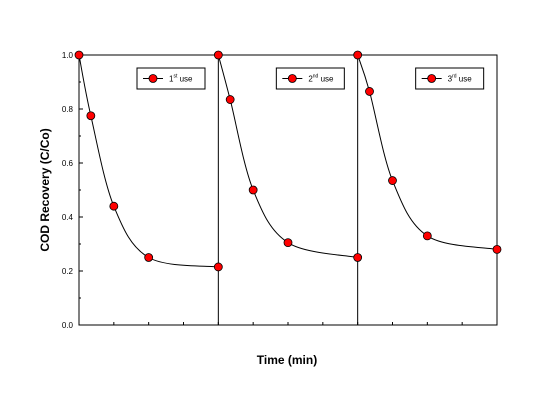  I want to click on legend-2: 2nd use, so click(310, 78).